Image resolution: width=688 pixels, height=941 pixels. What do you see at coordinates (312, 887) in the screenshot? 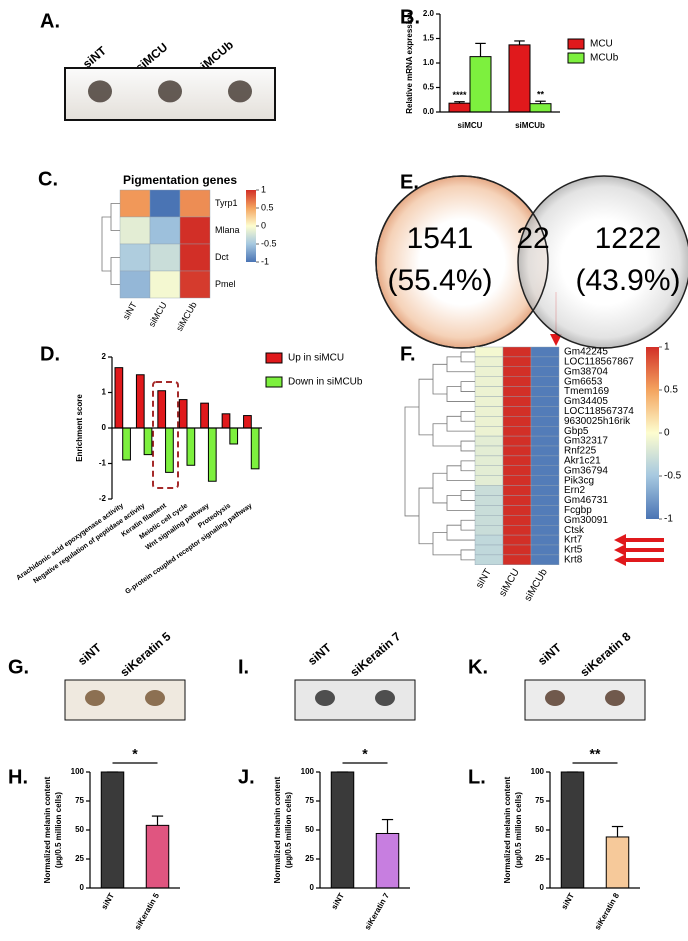
I see `y-tick-label: 0` at bounding box center [312, 887].